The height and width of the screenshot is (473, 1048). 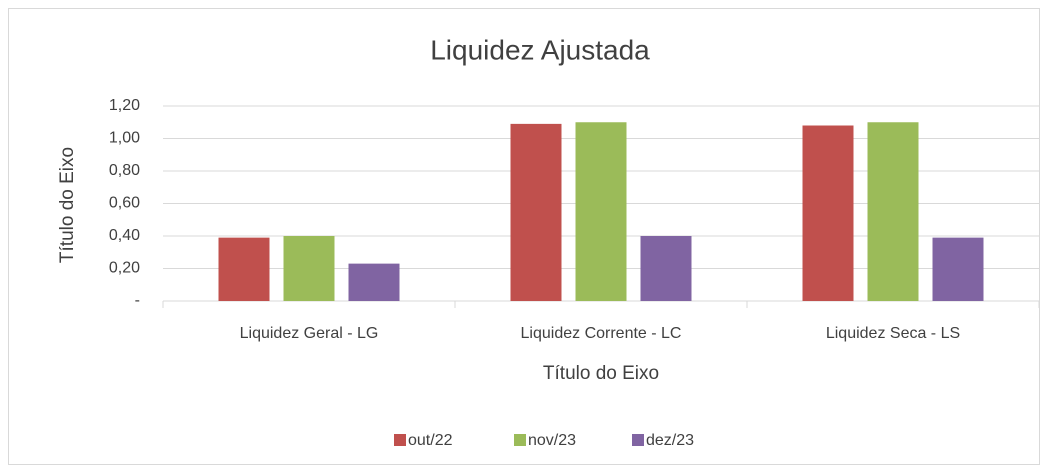 What do you see at coordinates (430, 440) in the screenshot?
I see `legend-label: out/22` at bounding box center [430, 440].